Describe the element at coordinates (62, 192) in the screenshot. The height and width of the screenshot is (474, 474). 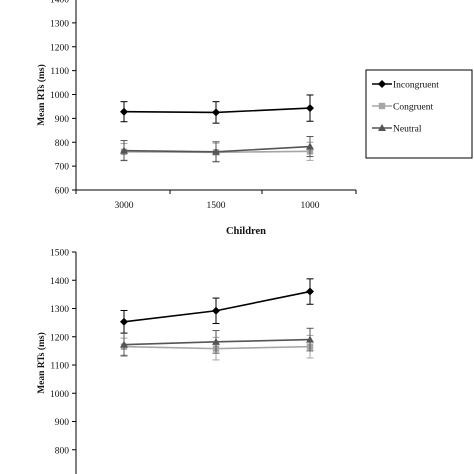
I see `y-tick-label: 600` at that location.